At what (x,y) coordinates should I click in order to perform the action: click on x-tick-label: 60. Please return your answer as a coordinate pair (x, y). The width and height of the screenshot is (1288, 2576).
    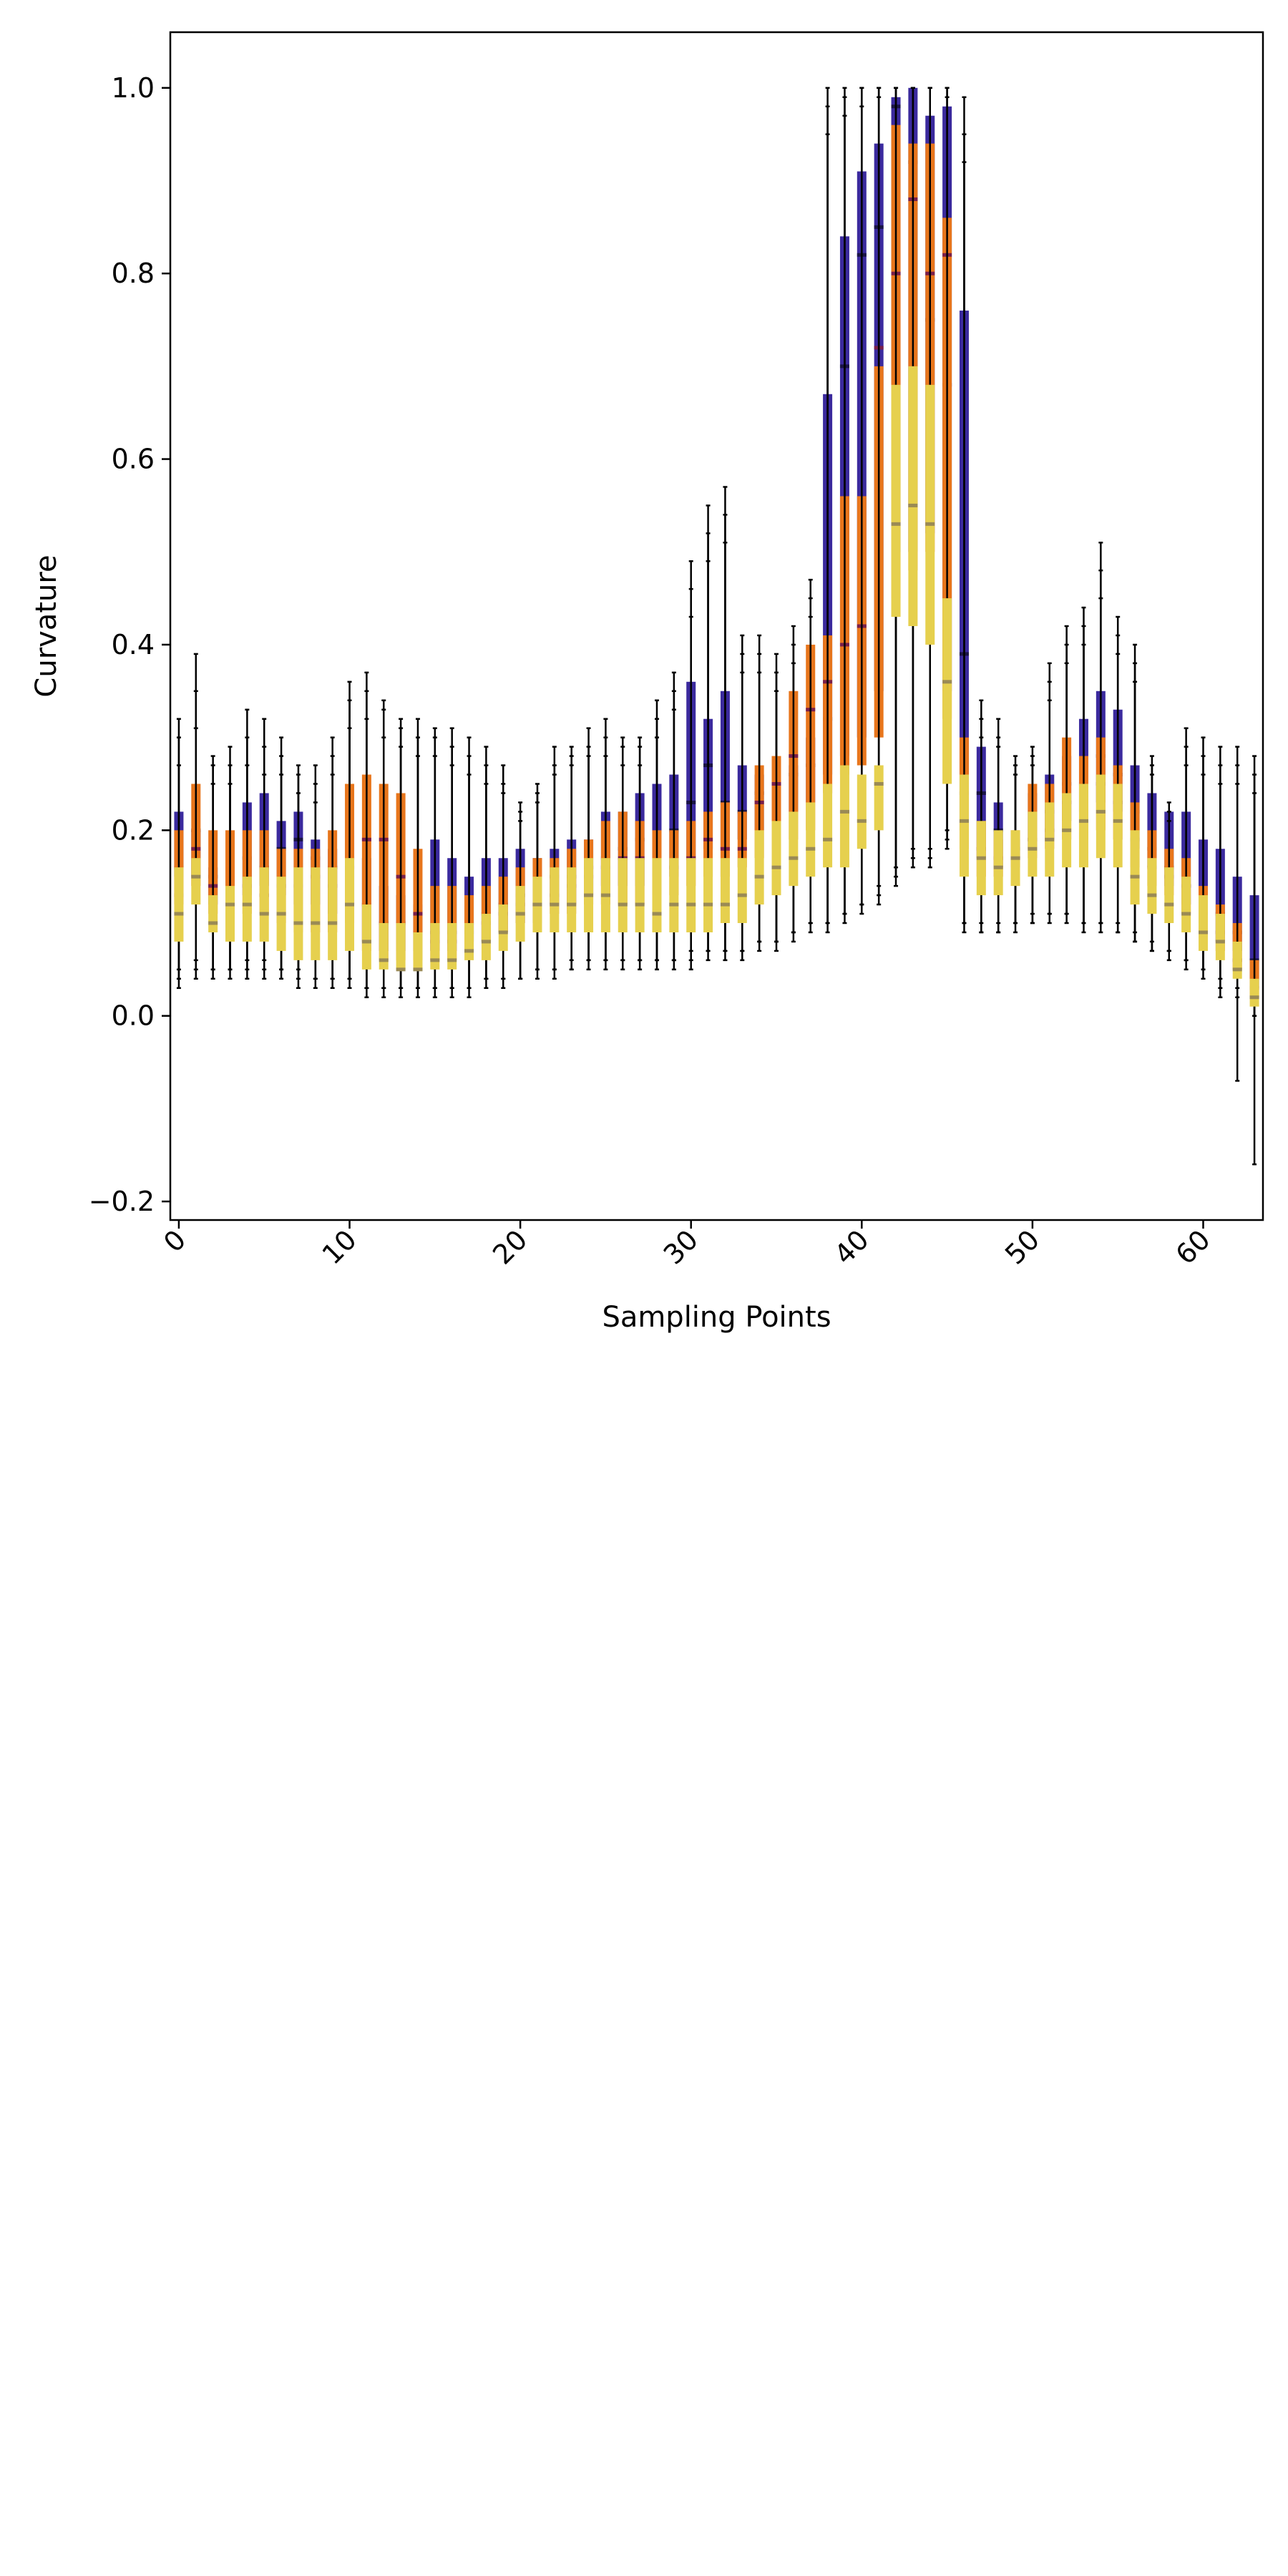
    Looking at the image, I should click on (1193, 1247).